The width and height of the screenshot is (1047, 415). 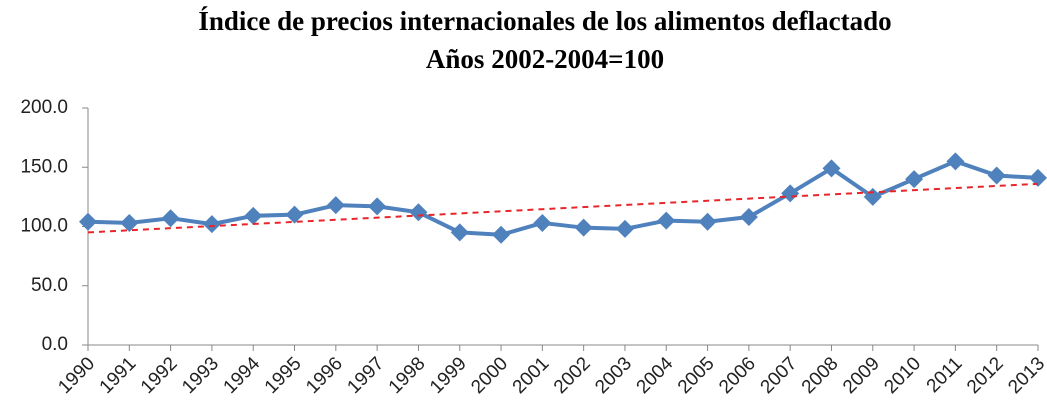 What do you see at coordinates (737, 375) in the screenshot?
I see `x-tick-label: 2006` at bounding box center [737, 375].